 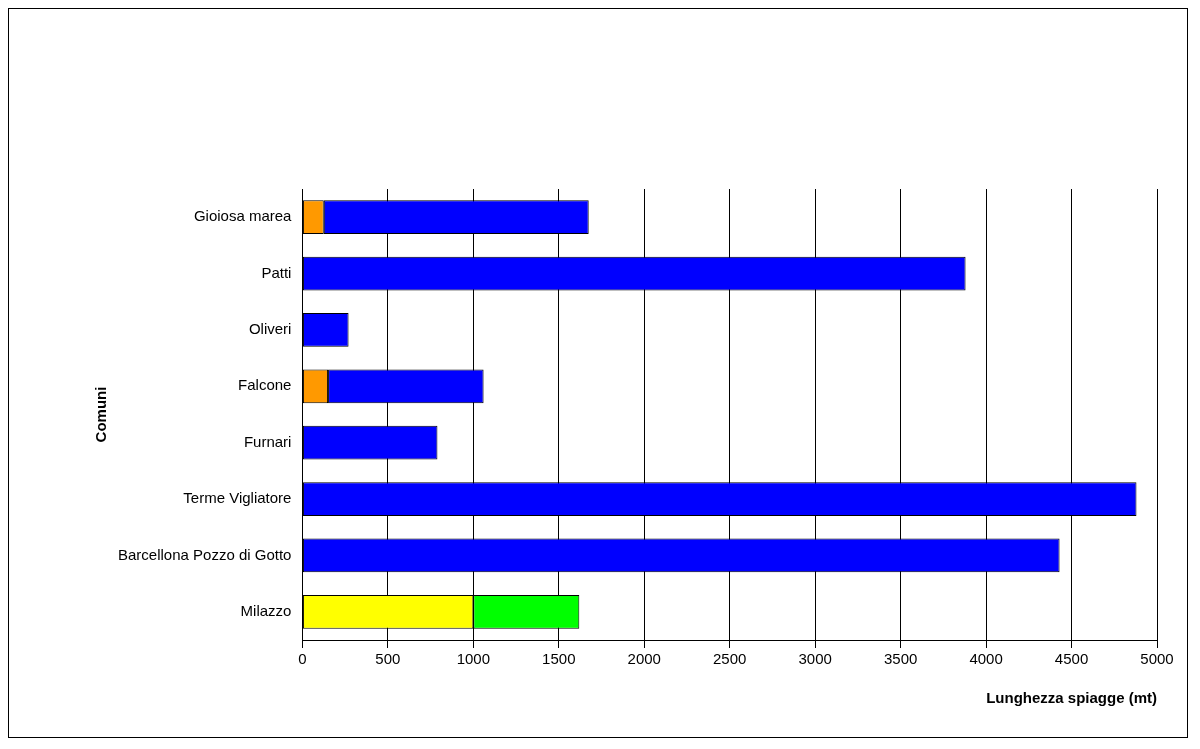 I want to click on y-tick-label: Furnari, so click(x=267, y=441).